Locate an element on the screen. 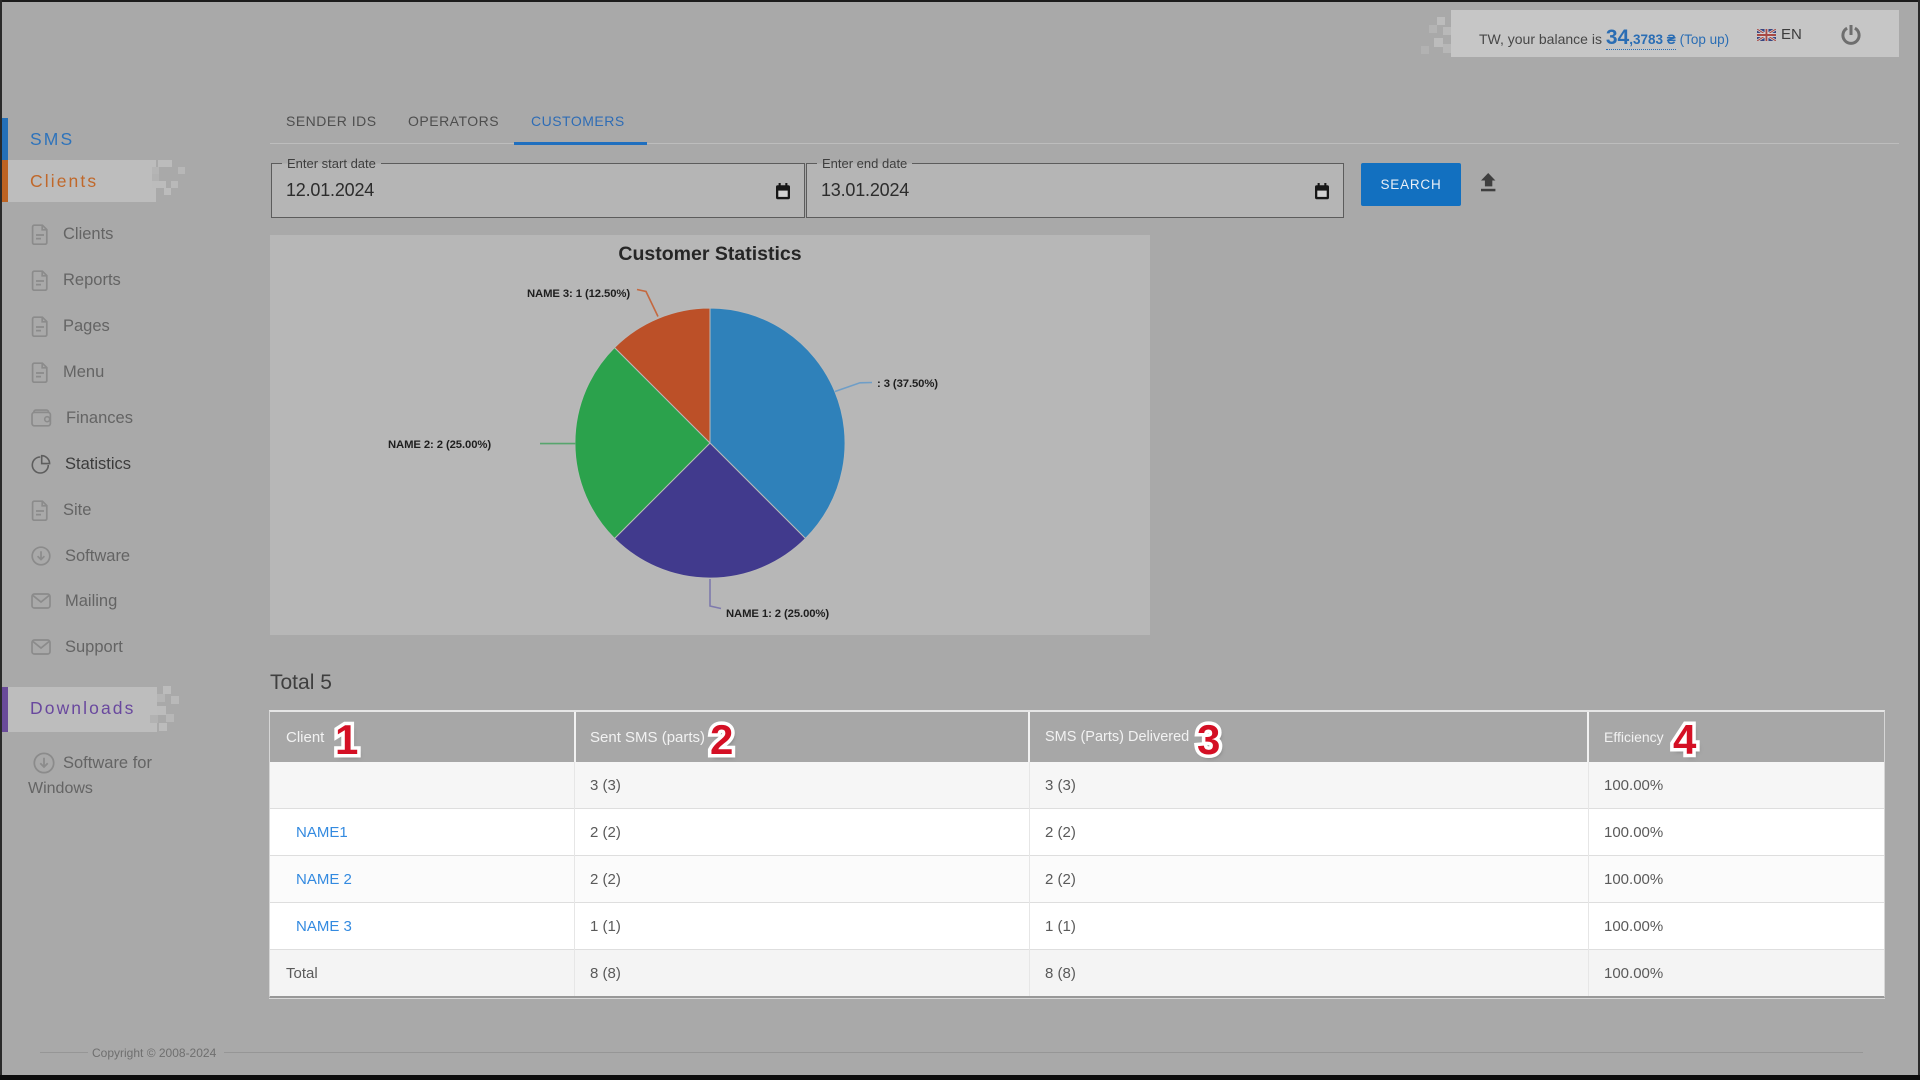 The width and height of the screenshot is (1920, 1080). svg-text: NAME 3: 1 (12.50%) is located at coordinates (578, 294).